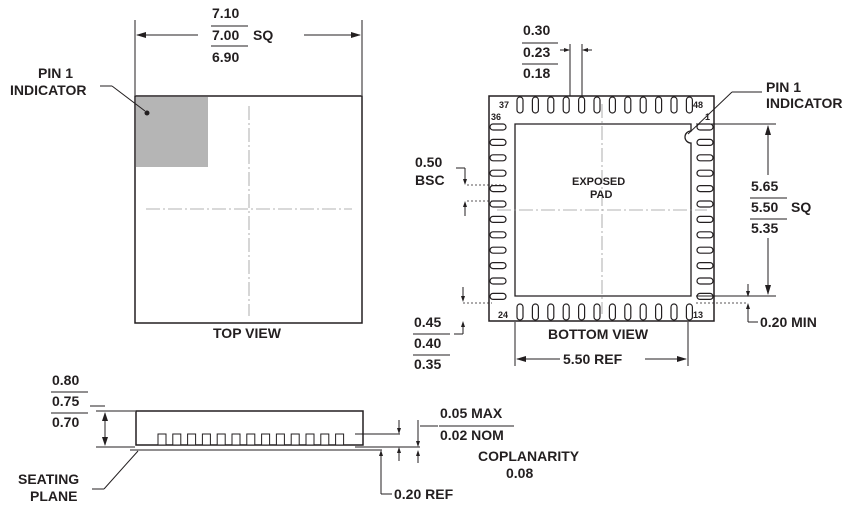 This screenshot has width=856, height=506. Describe the element at coordinates (598, 334) in the screenshot. I see `bottom-view-caption: BOTTOM VIEW` at that location.